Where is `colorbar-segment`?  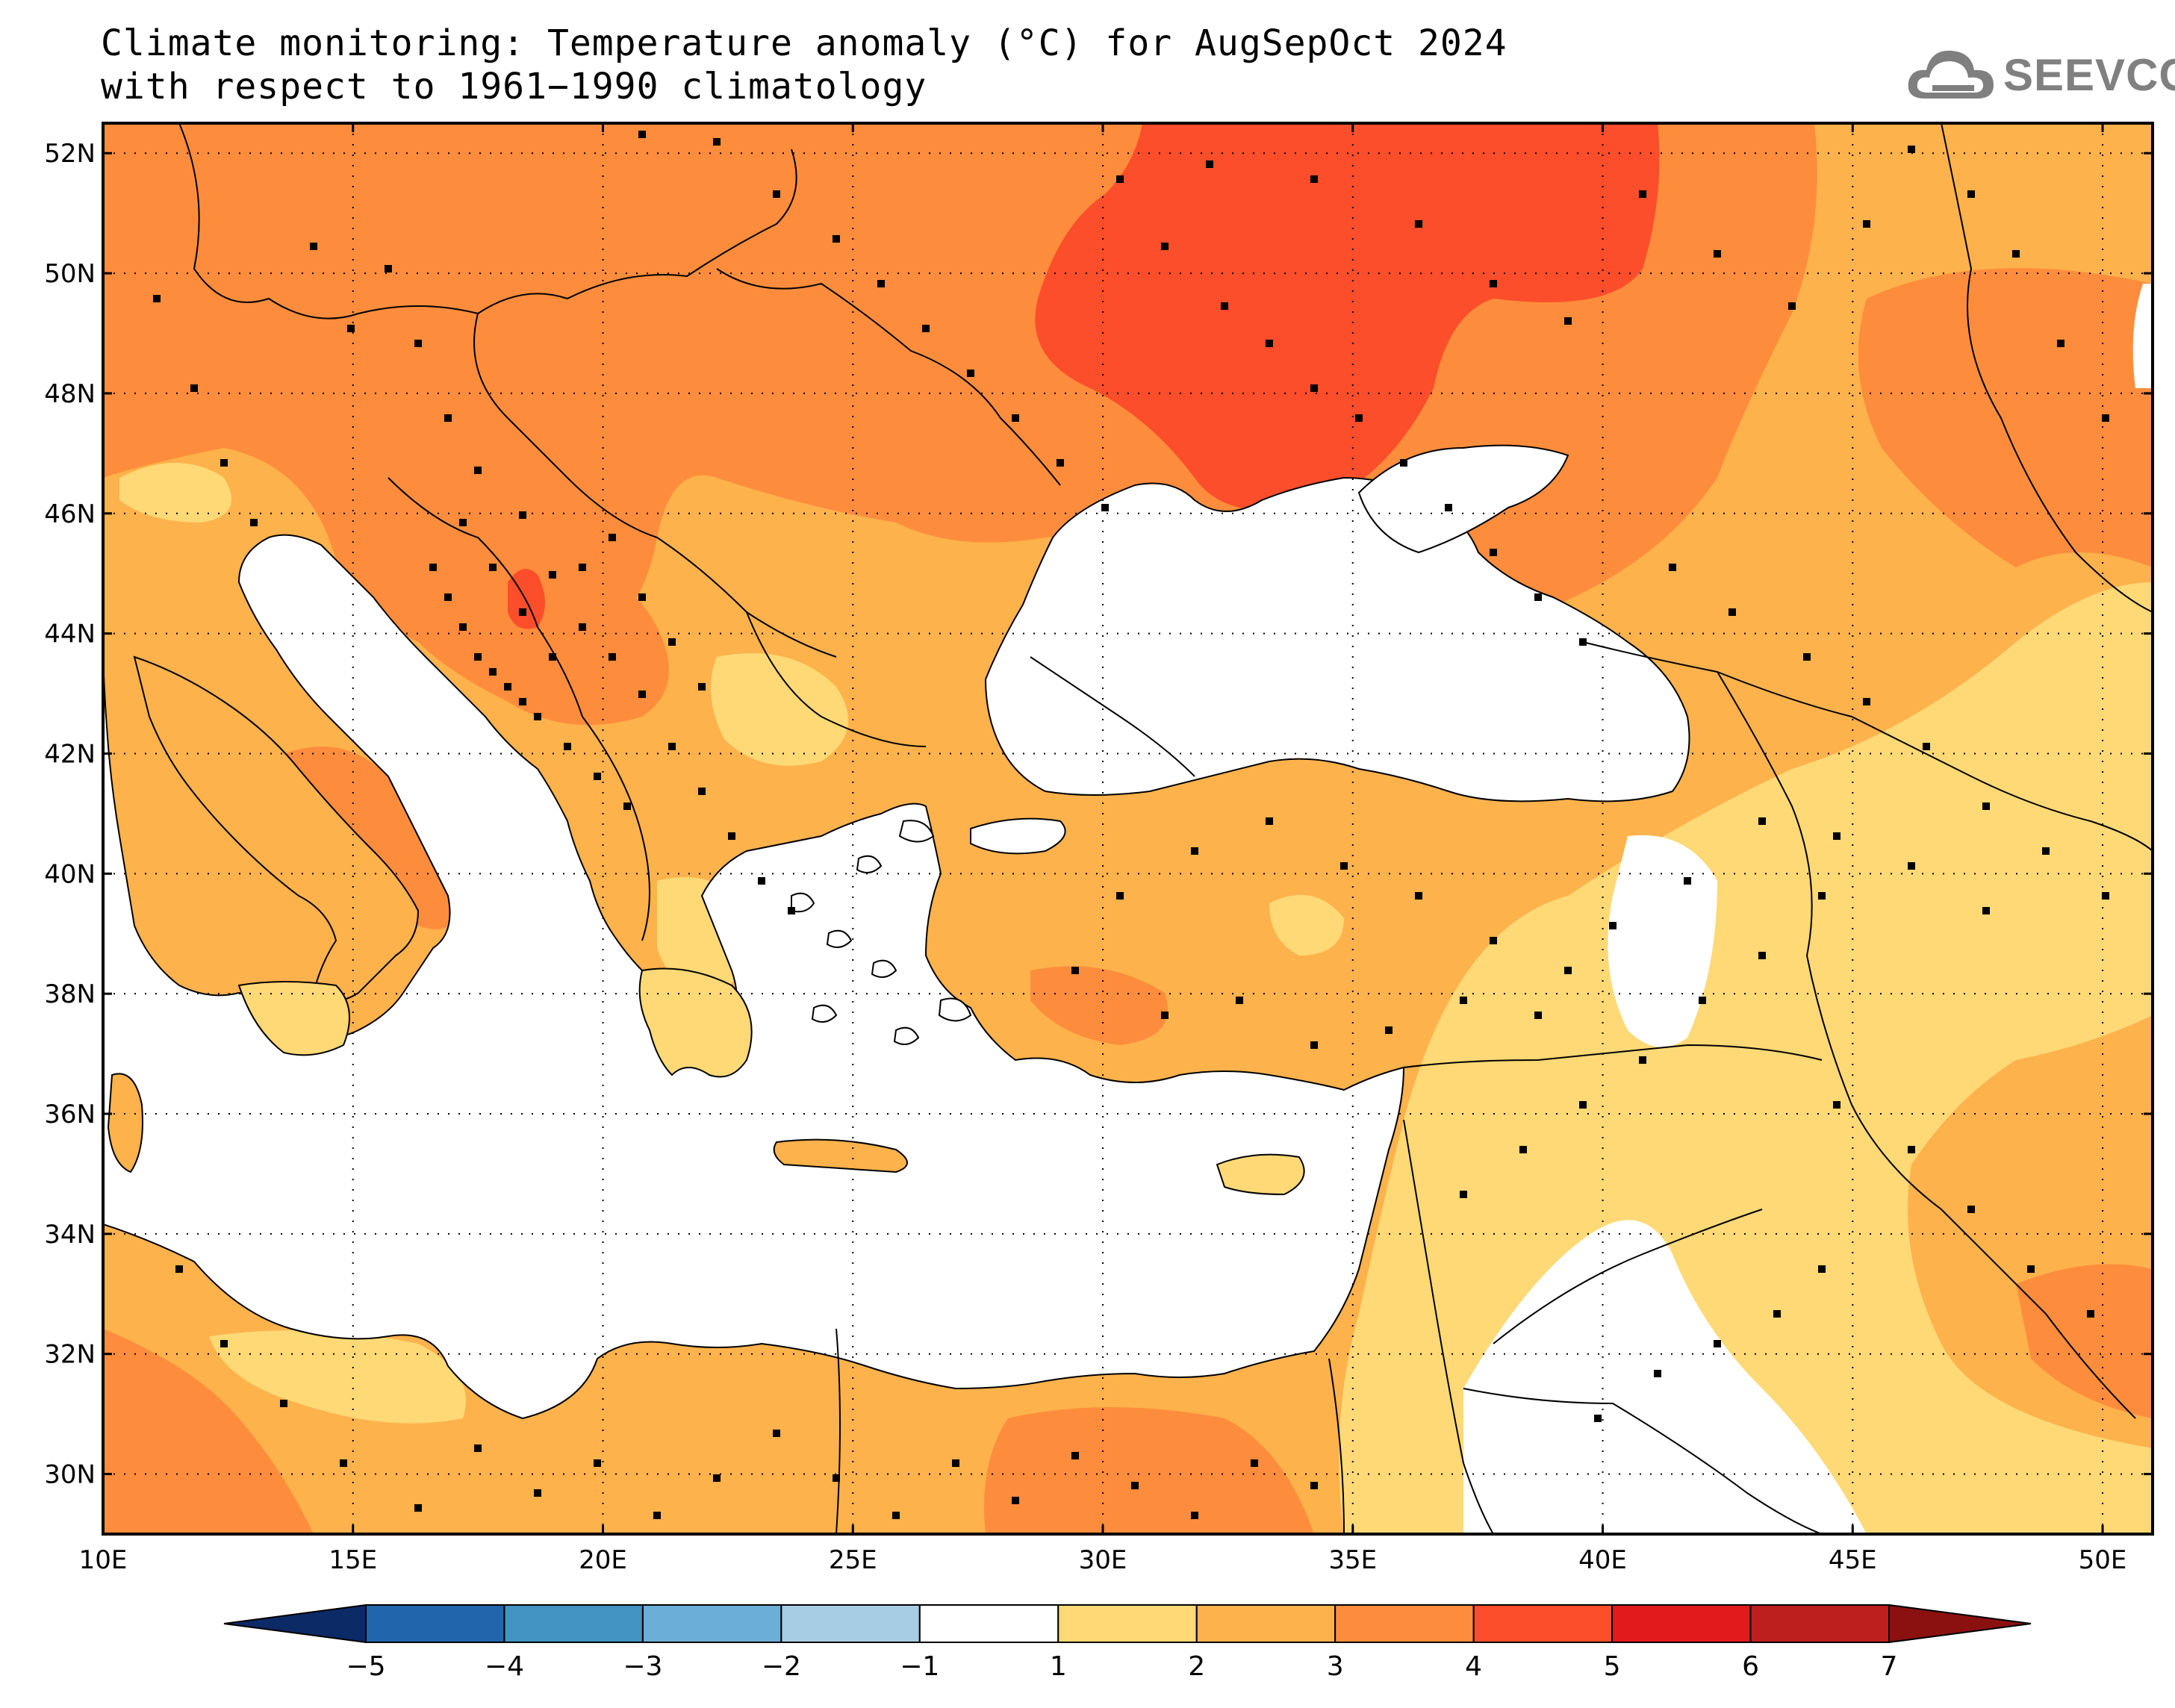
colorbar-segment is located at coordinates (1404, 1623).